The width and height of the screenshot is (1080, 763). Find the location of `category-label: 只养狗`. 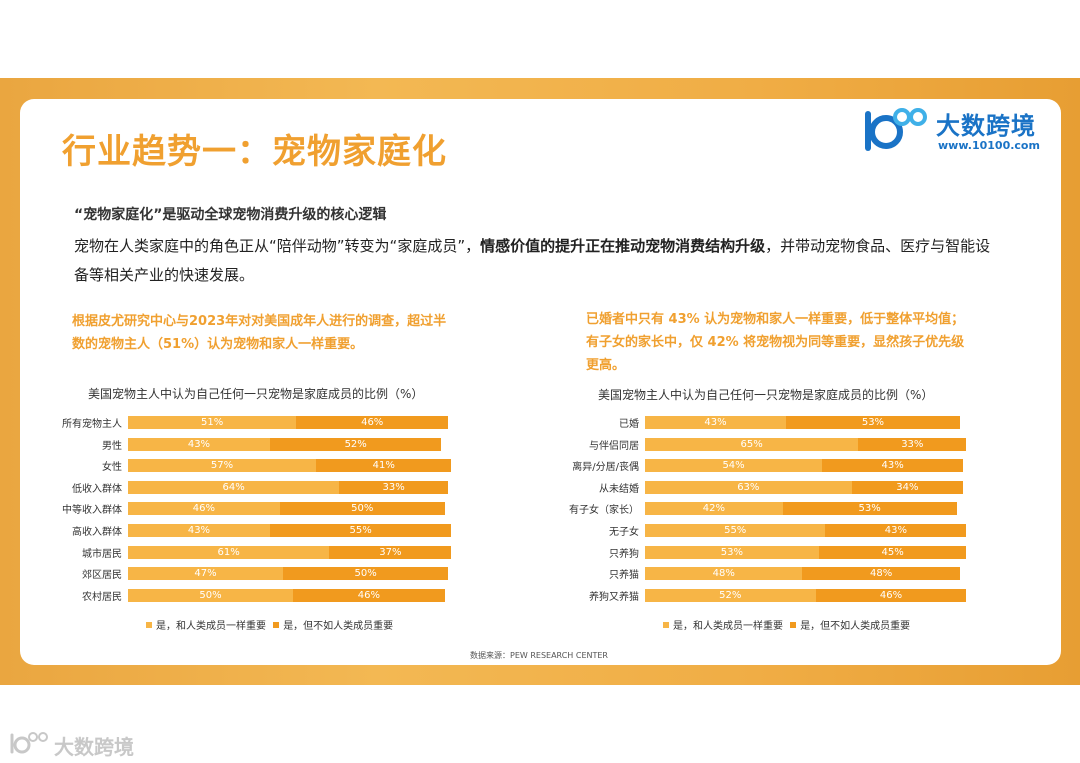

category-label: 只养狗 is located at coordinates (624, 554).